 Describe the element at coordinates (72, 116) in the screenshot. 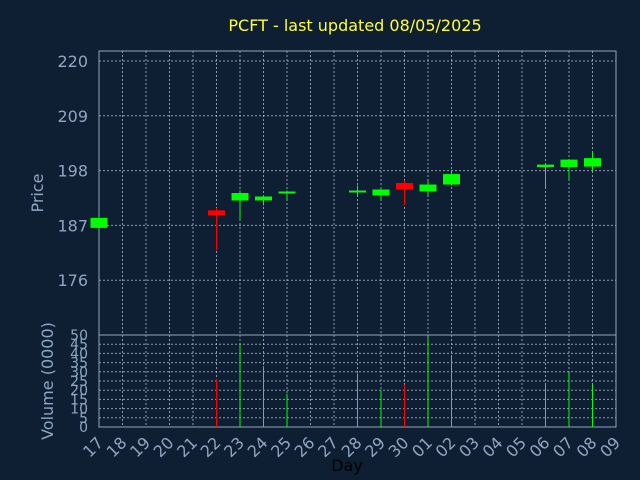

I see `price-tick-label: 209` at that location.